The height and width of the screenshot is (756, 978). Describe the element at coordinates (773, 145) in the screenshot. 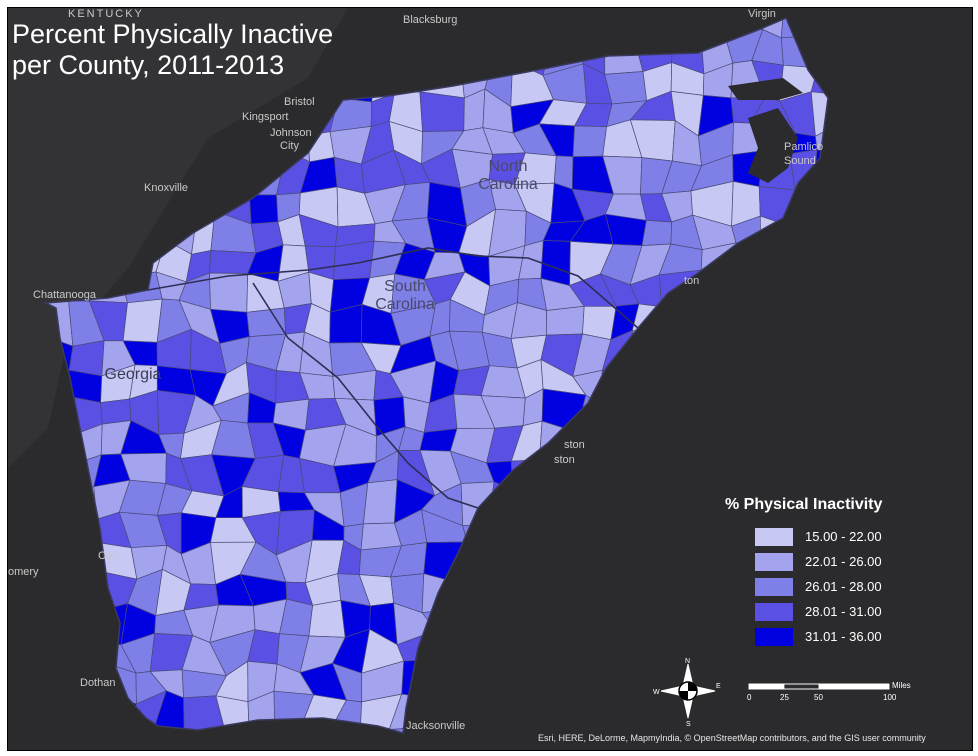

I see `pamlico-sound` at that location.